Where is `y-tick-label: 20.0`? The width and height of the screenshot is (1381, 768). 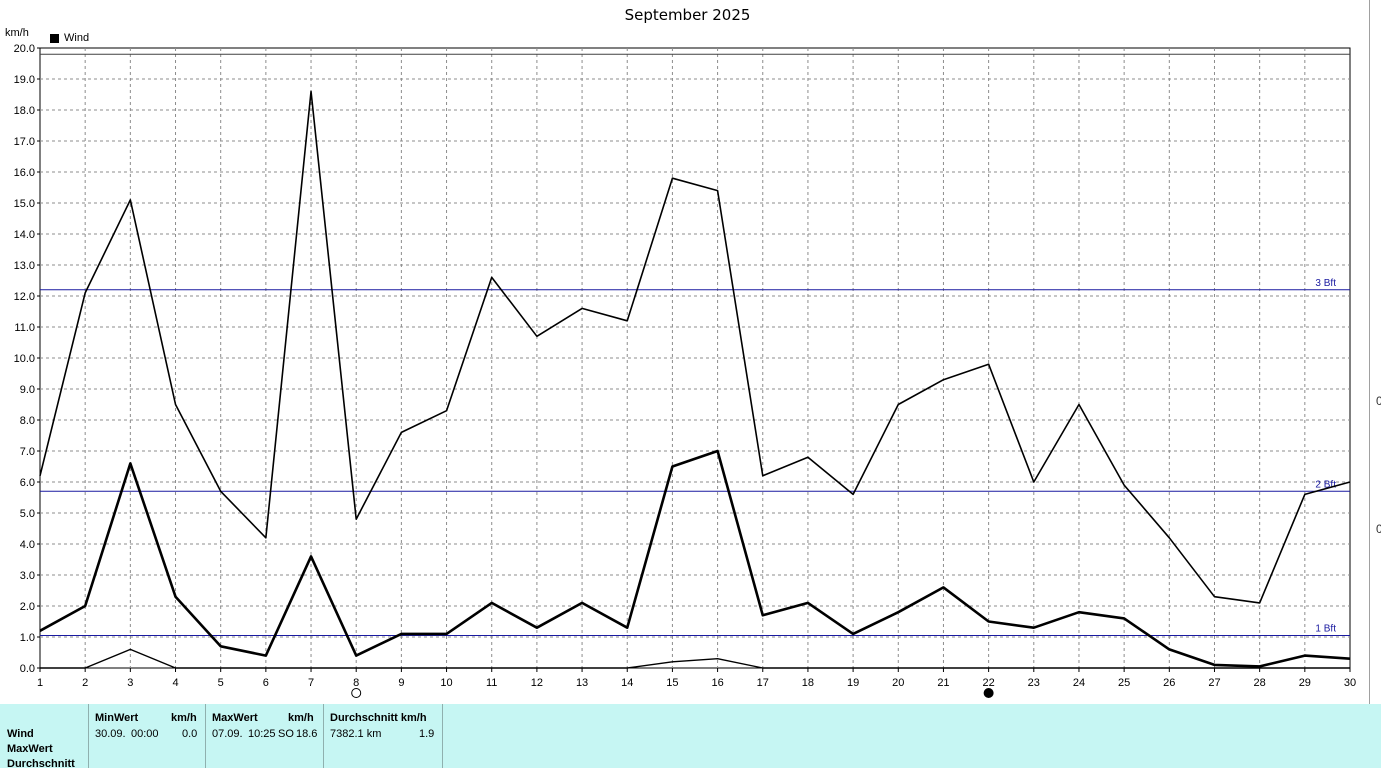 y-tick-label: 20.0 is located at coordinates (24, 49).